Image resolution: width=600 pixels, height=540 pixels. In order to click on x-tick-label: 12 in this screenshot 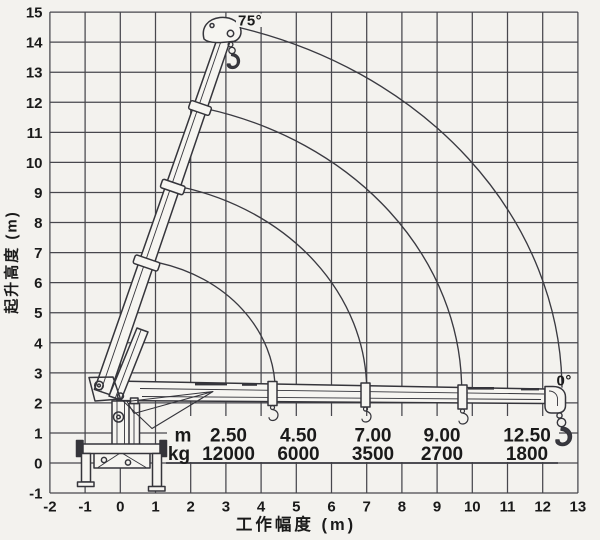, I will do `click(542, 507)`.